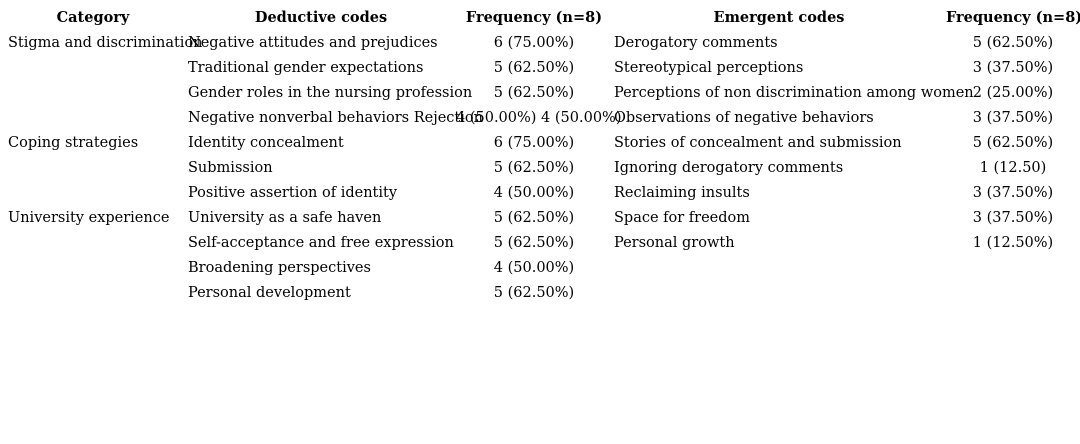 The height and width of the screenshot is (444, 1080). What do you see at coordinates (758, 142) in the screenshot?
I see `cell-emergent: Stories of concealment and submission` at bounding box center [758, 142].